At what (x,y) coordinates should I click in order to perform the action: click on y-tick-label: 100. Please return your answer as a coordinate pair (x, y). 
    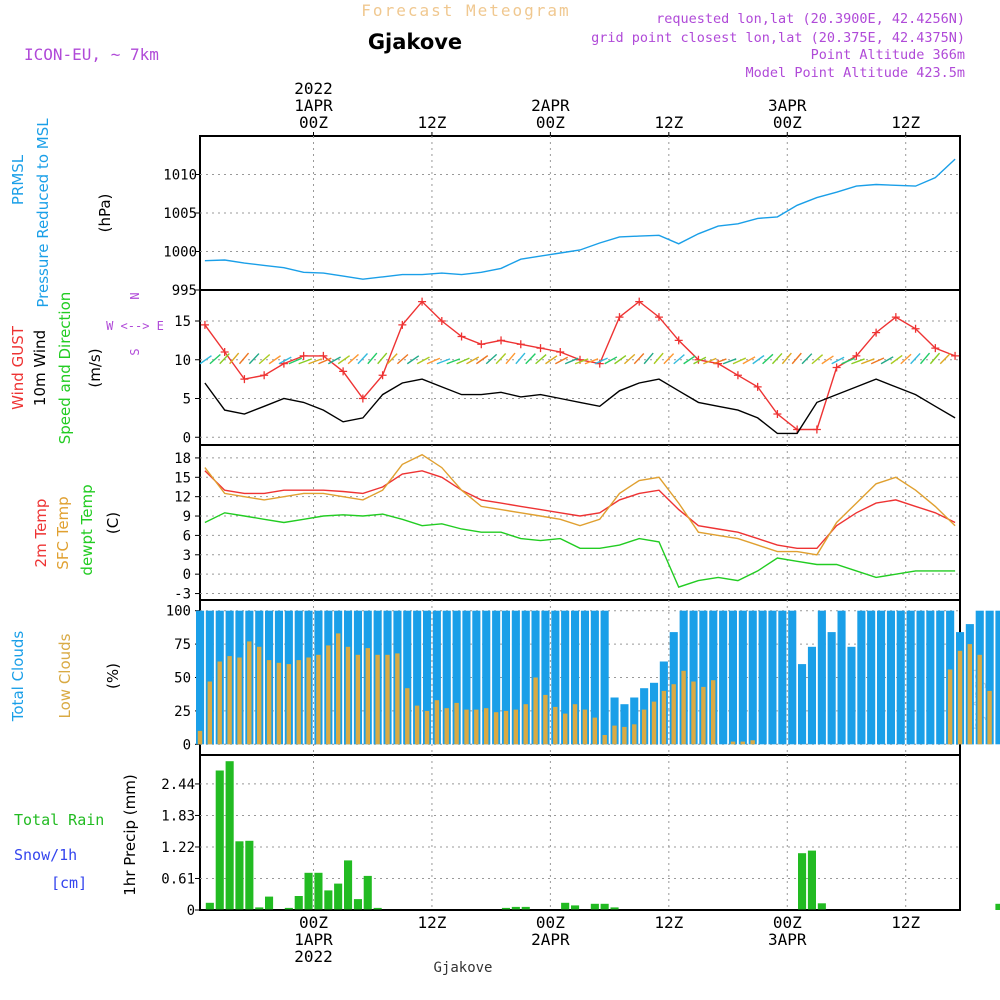
    Looking at the image, I should click on (178, 612).